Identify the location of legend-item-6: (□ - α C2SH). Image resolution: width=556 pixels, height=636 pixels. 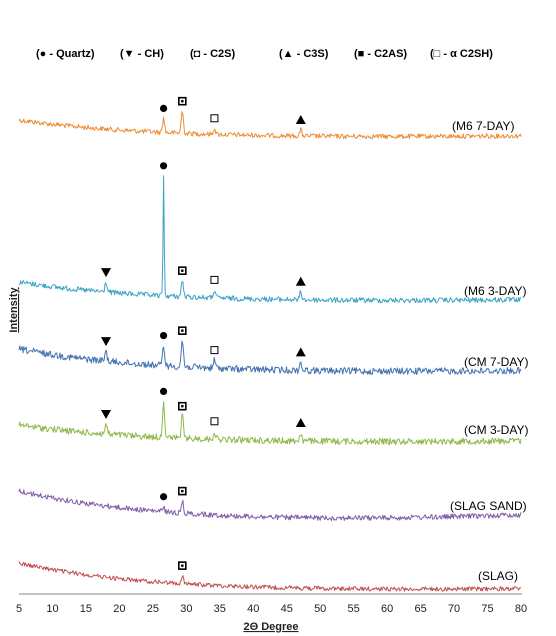
(461, 54).